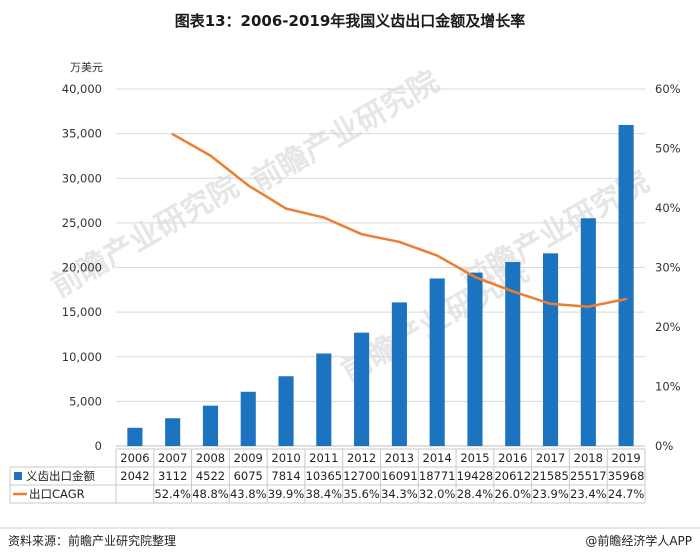  Describe the element at coordinates (512, 494) in the screenshot. I see `table-cell-cagr: 26.0%` at that location.